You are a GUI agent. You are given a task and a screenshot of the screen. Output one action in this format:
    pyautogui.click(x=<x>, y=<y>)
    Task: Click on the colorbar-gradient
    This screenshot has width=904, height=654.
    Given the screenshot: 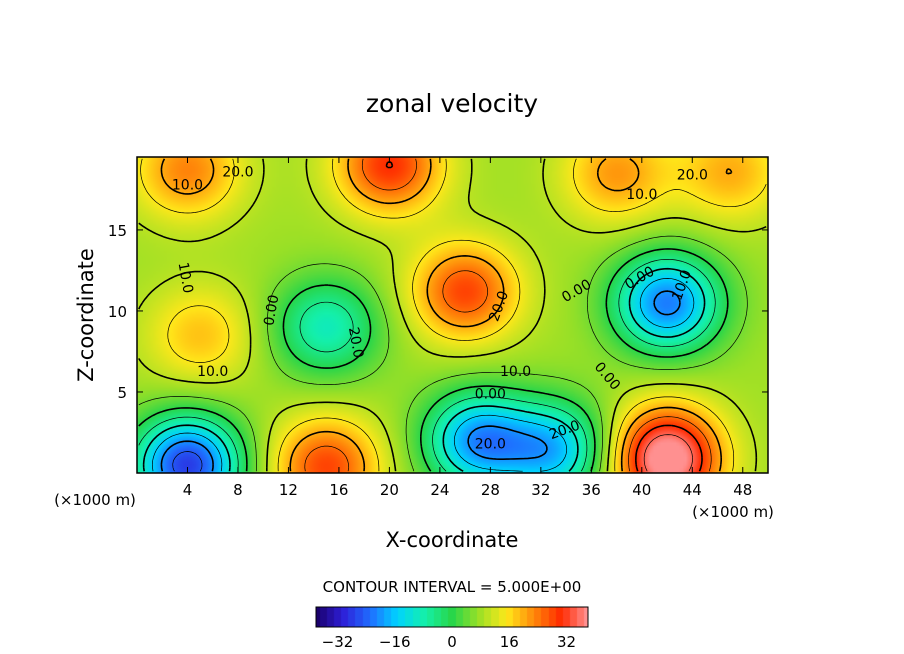 What is the action you would take?
    pyautogui.click(x=452, y=617)
    